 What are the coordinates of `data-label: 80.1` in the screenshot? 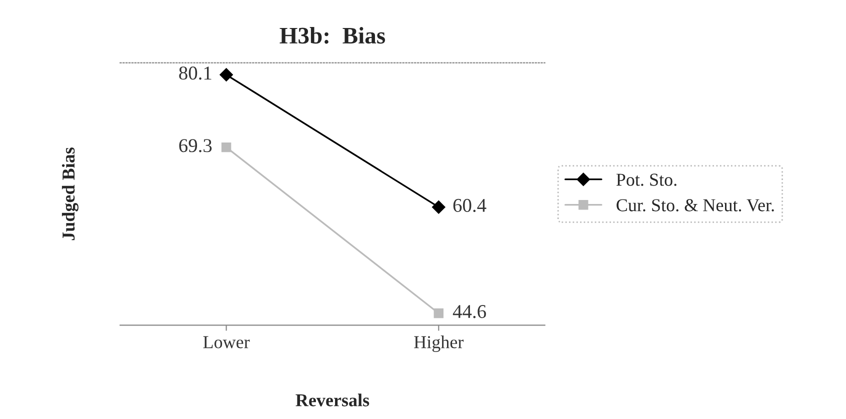 It's located at (195, 73).